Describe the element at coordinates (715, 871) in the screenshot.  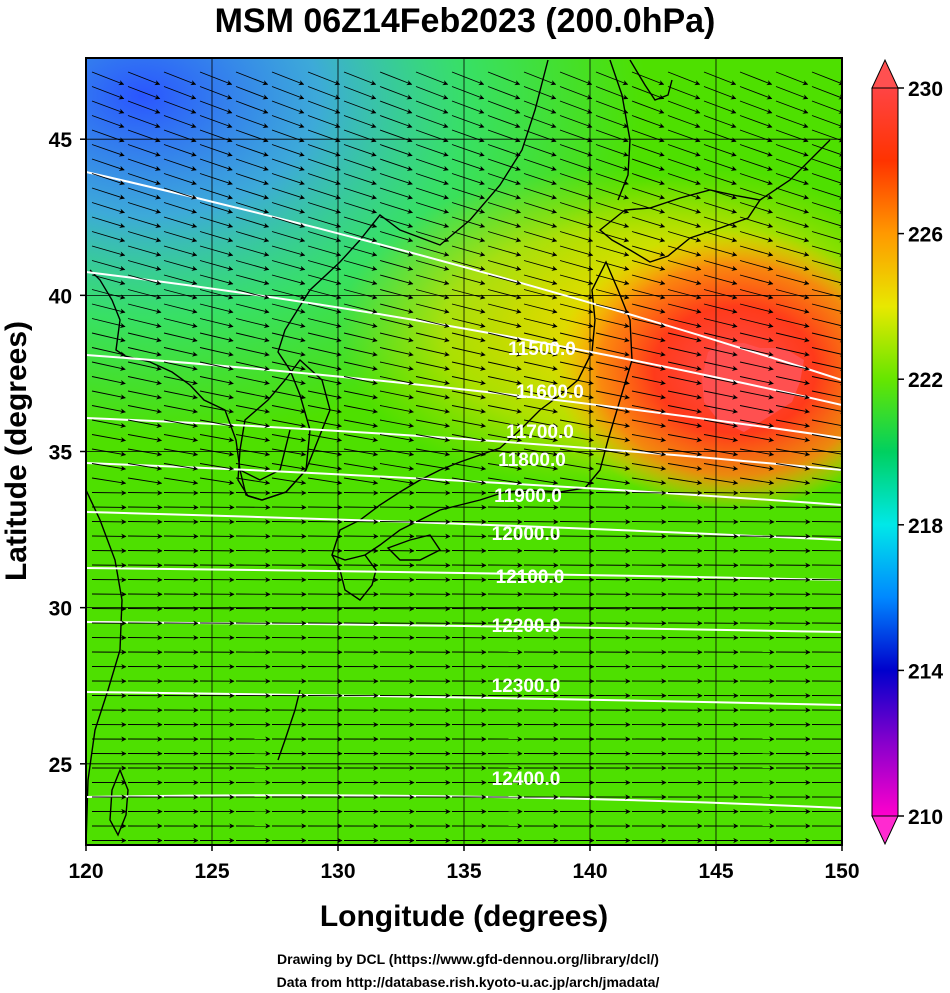
I see `x-tick-label: 145` at that location.